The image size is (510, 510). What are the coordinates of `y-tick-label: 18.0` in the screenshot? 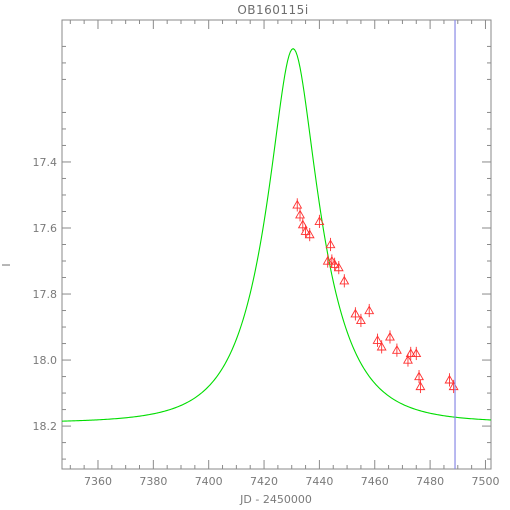 It's located at (45, 360).